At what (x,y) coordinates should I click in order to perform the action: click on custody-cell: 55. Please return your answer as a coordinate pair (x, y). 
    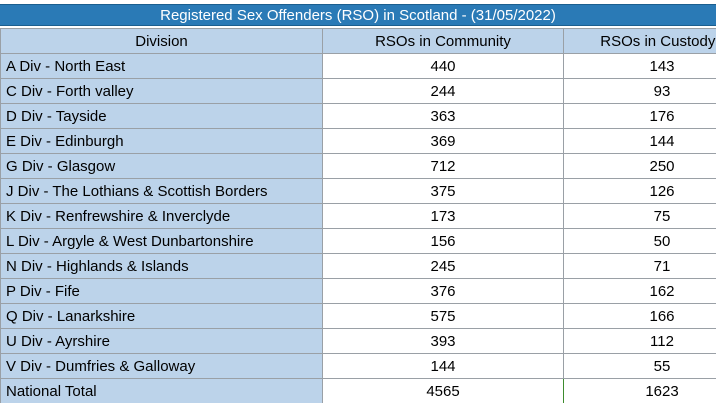
    Looking at the image, I should click on (639, 366).